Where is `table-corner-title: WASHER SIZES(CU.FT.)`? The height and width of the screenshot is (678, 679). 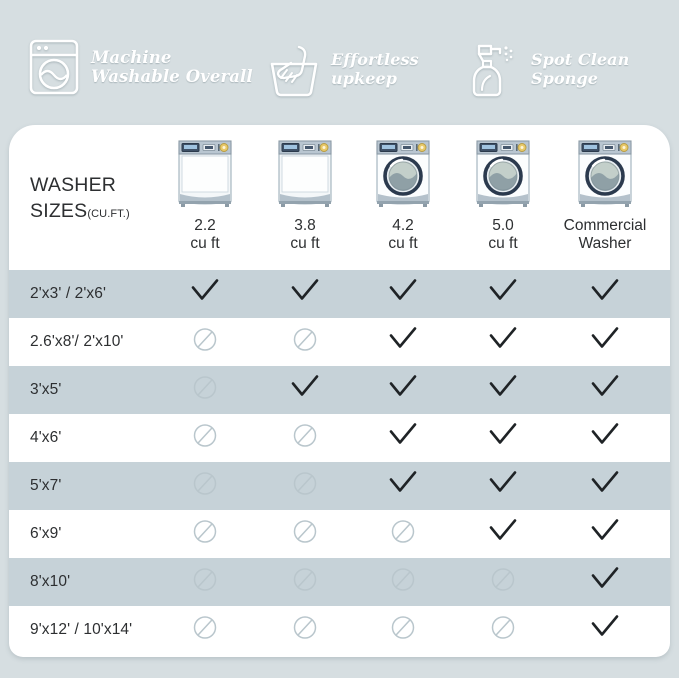
table-corner-title: WASHER SIZES(CU.FT.) is located at coordinates (80, 198).